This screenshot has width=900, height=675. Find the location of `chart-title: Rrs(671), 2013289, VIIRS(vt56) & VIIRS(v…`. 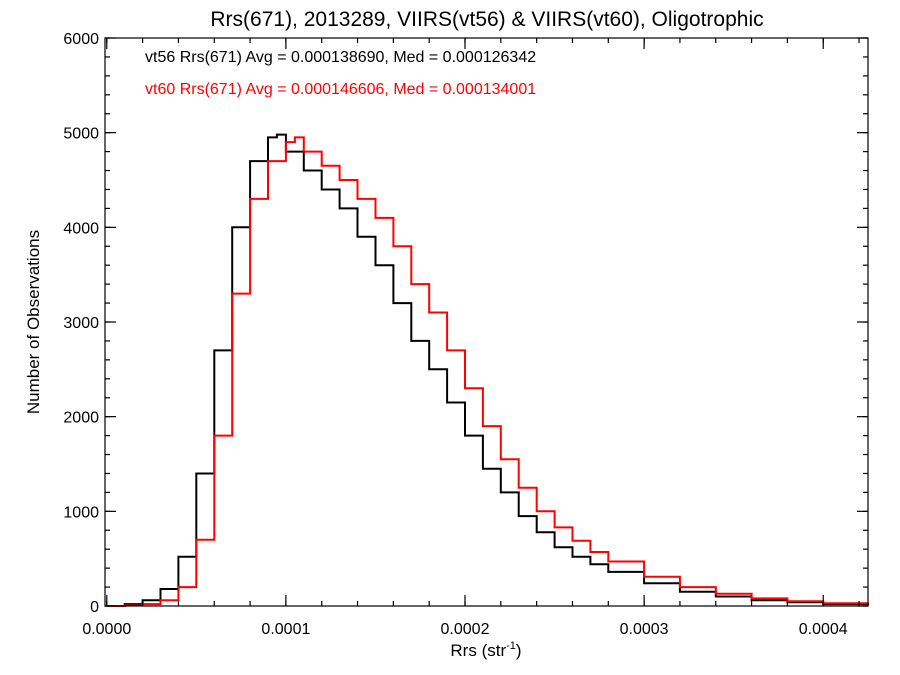

chart-title: Rrs(671), 2013289, VIIRS(vt56) & VIIRS(v… is located at coordinates (486, 19).